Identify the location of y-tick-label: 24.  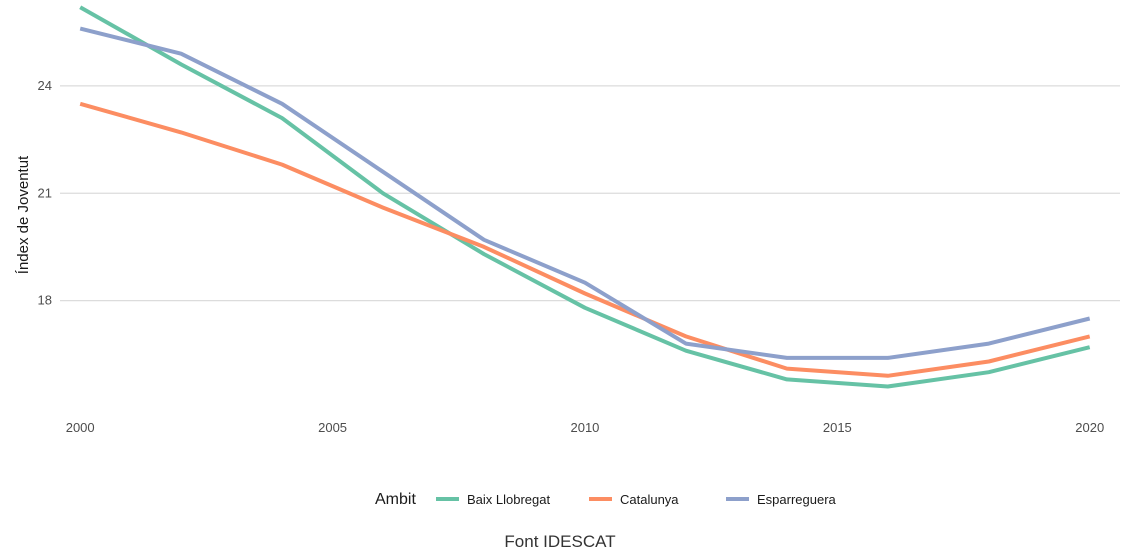
(45, 85).